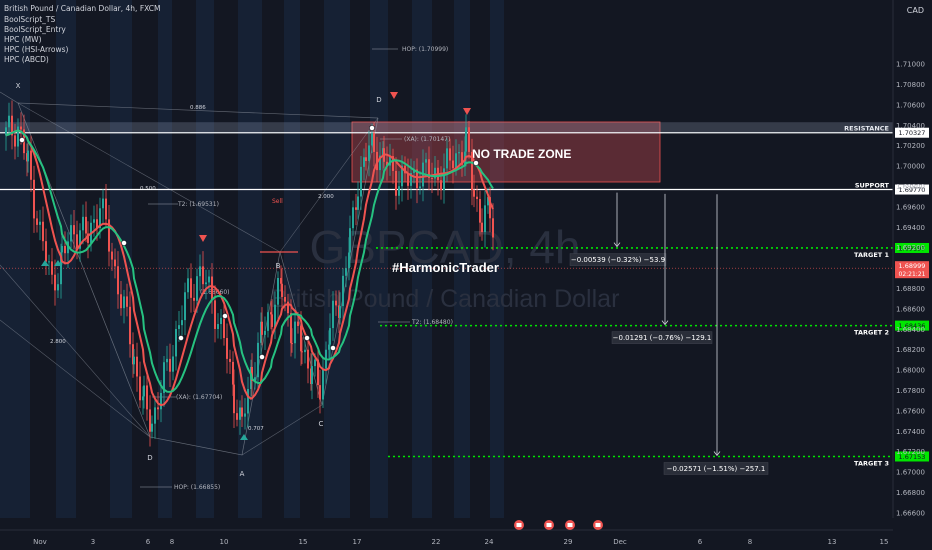 Image resolution: width=932 pixels, height=550 pixels. What do you see at coordinates (910, 411) in the screenshot?
I see `price-tick-label: 1.67600` at bounding box center [910, 411].